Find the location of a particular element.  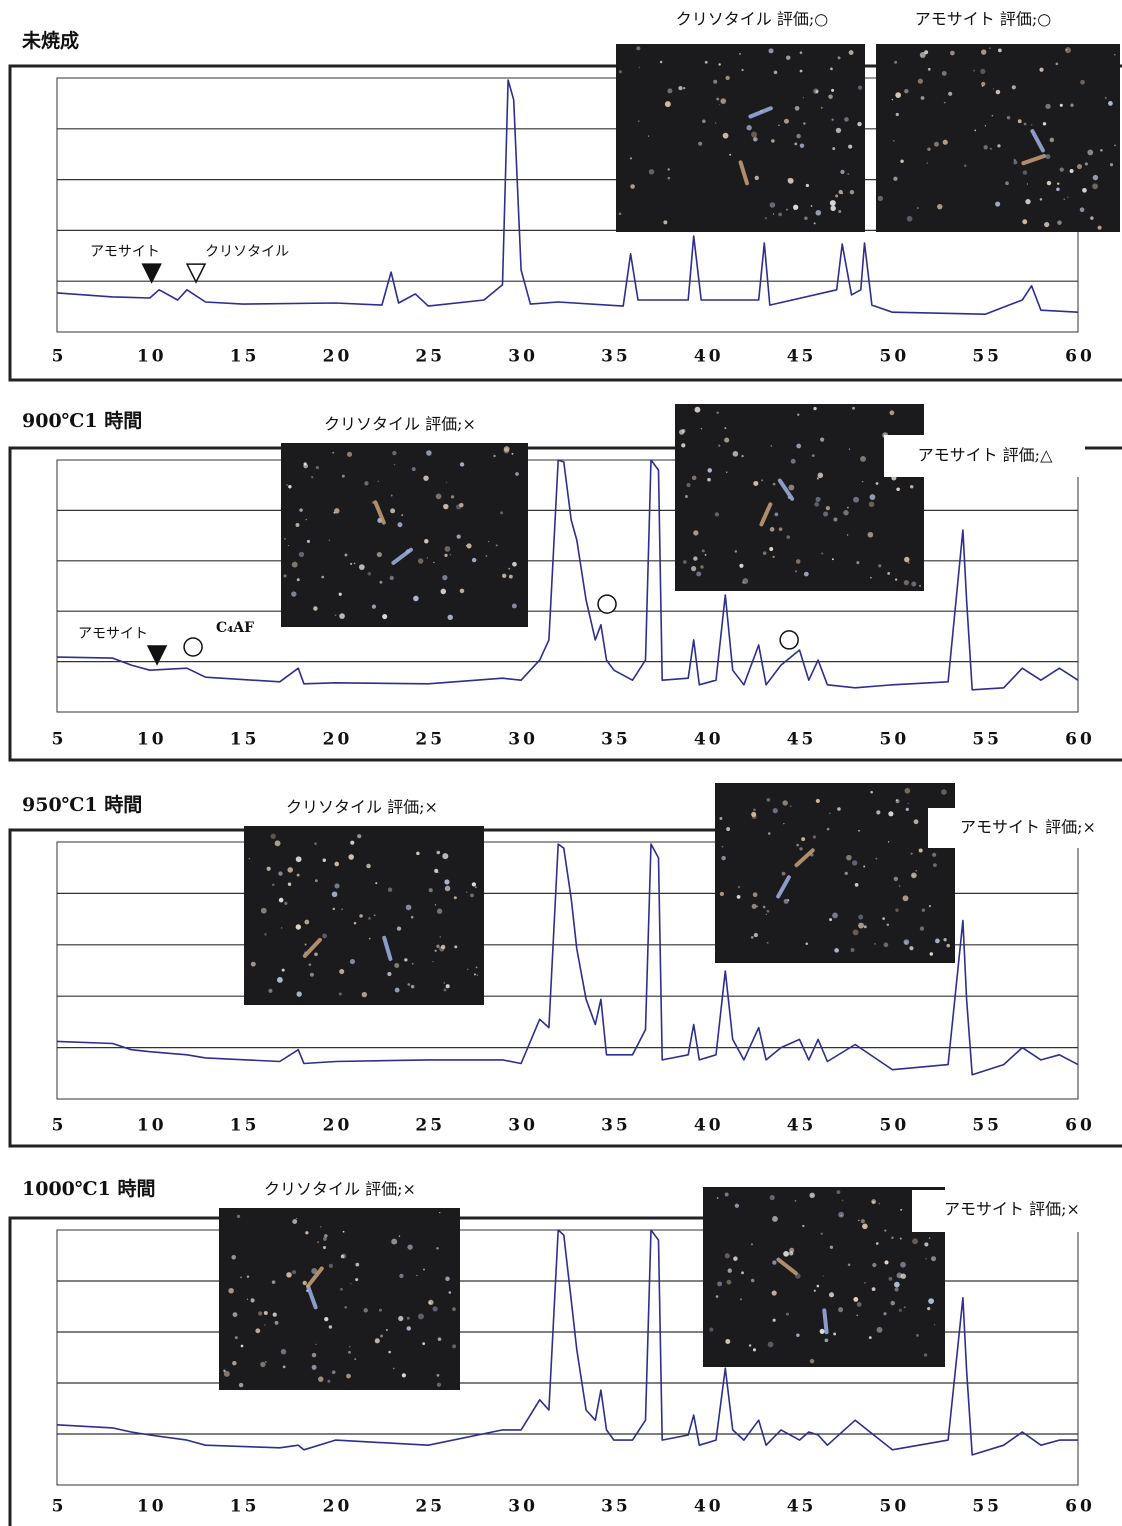

inset-caption: アモサイト 評価;○ is located at coordinates (983, 19).